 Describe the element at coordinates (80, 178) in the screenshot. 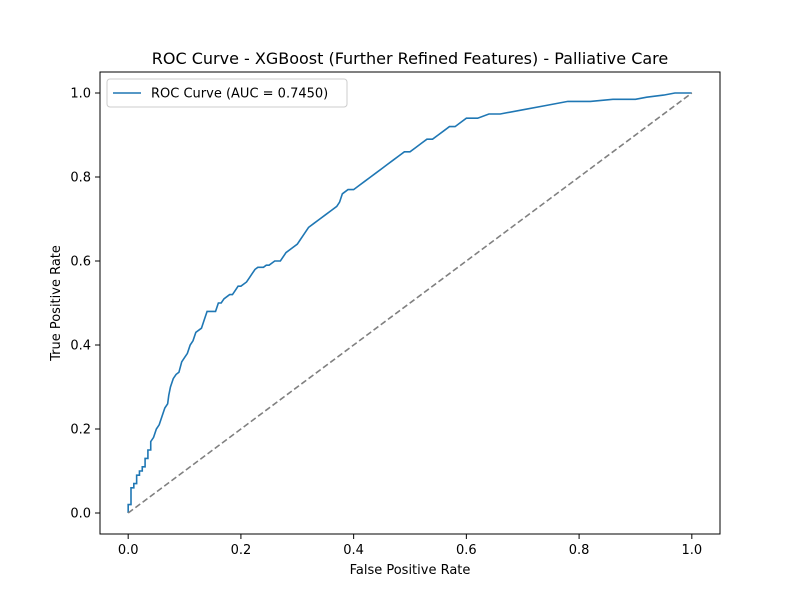

I see `y-tick-label: 0.8` at that location.